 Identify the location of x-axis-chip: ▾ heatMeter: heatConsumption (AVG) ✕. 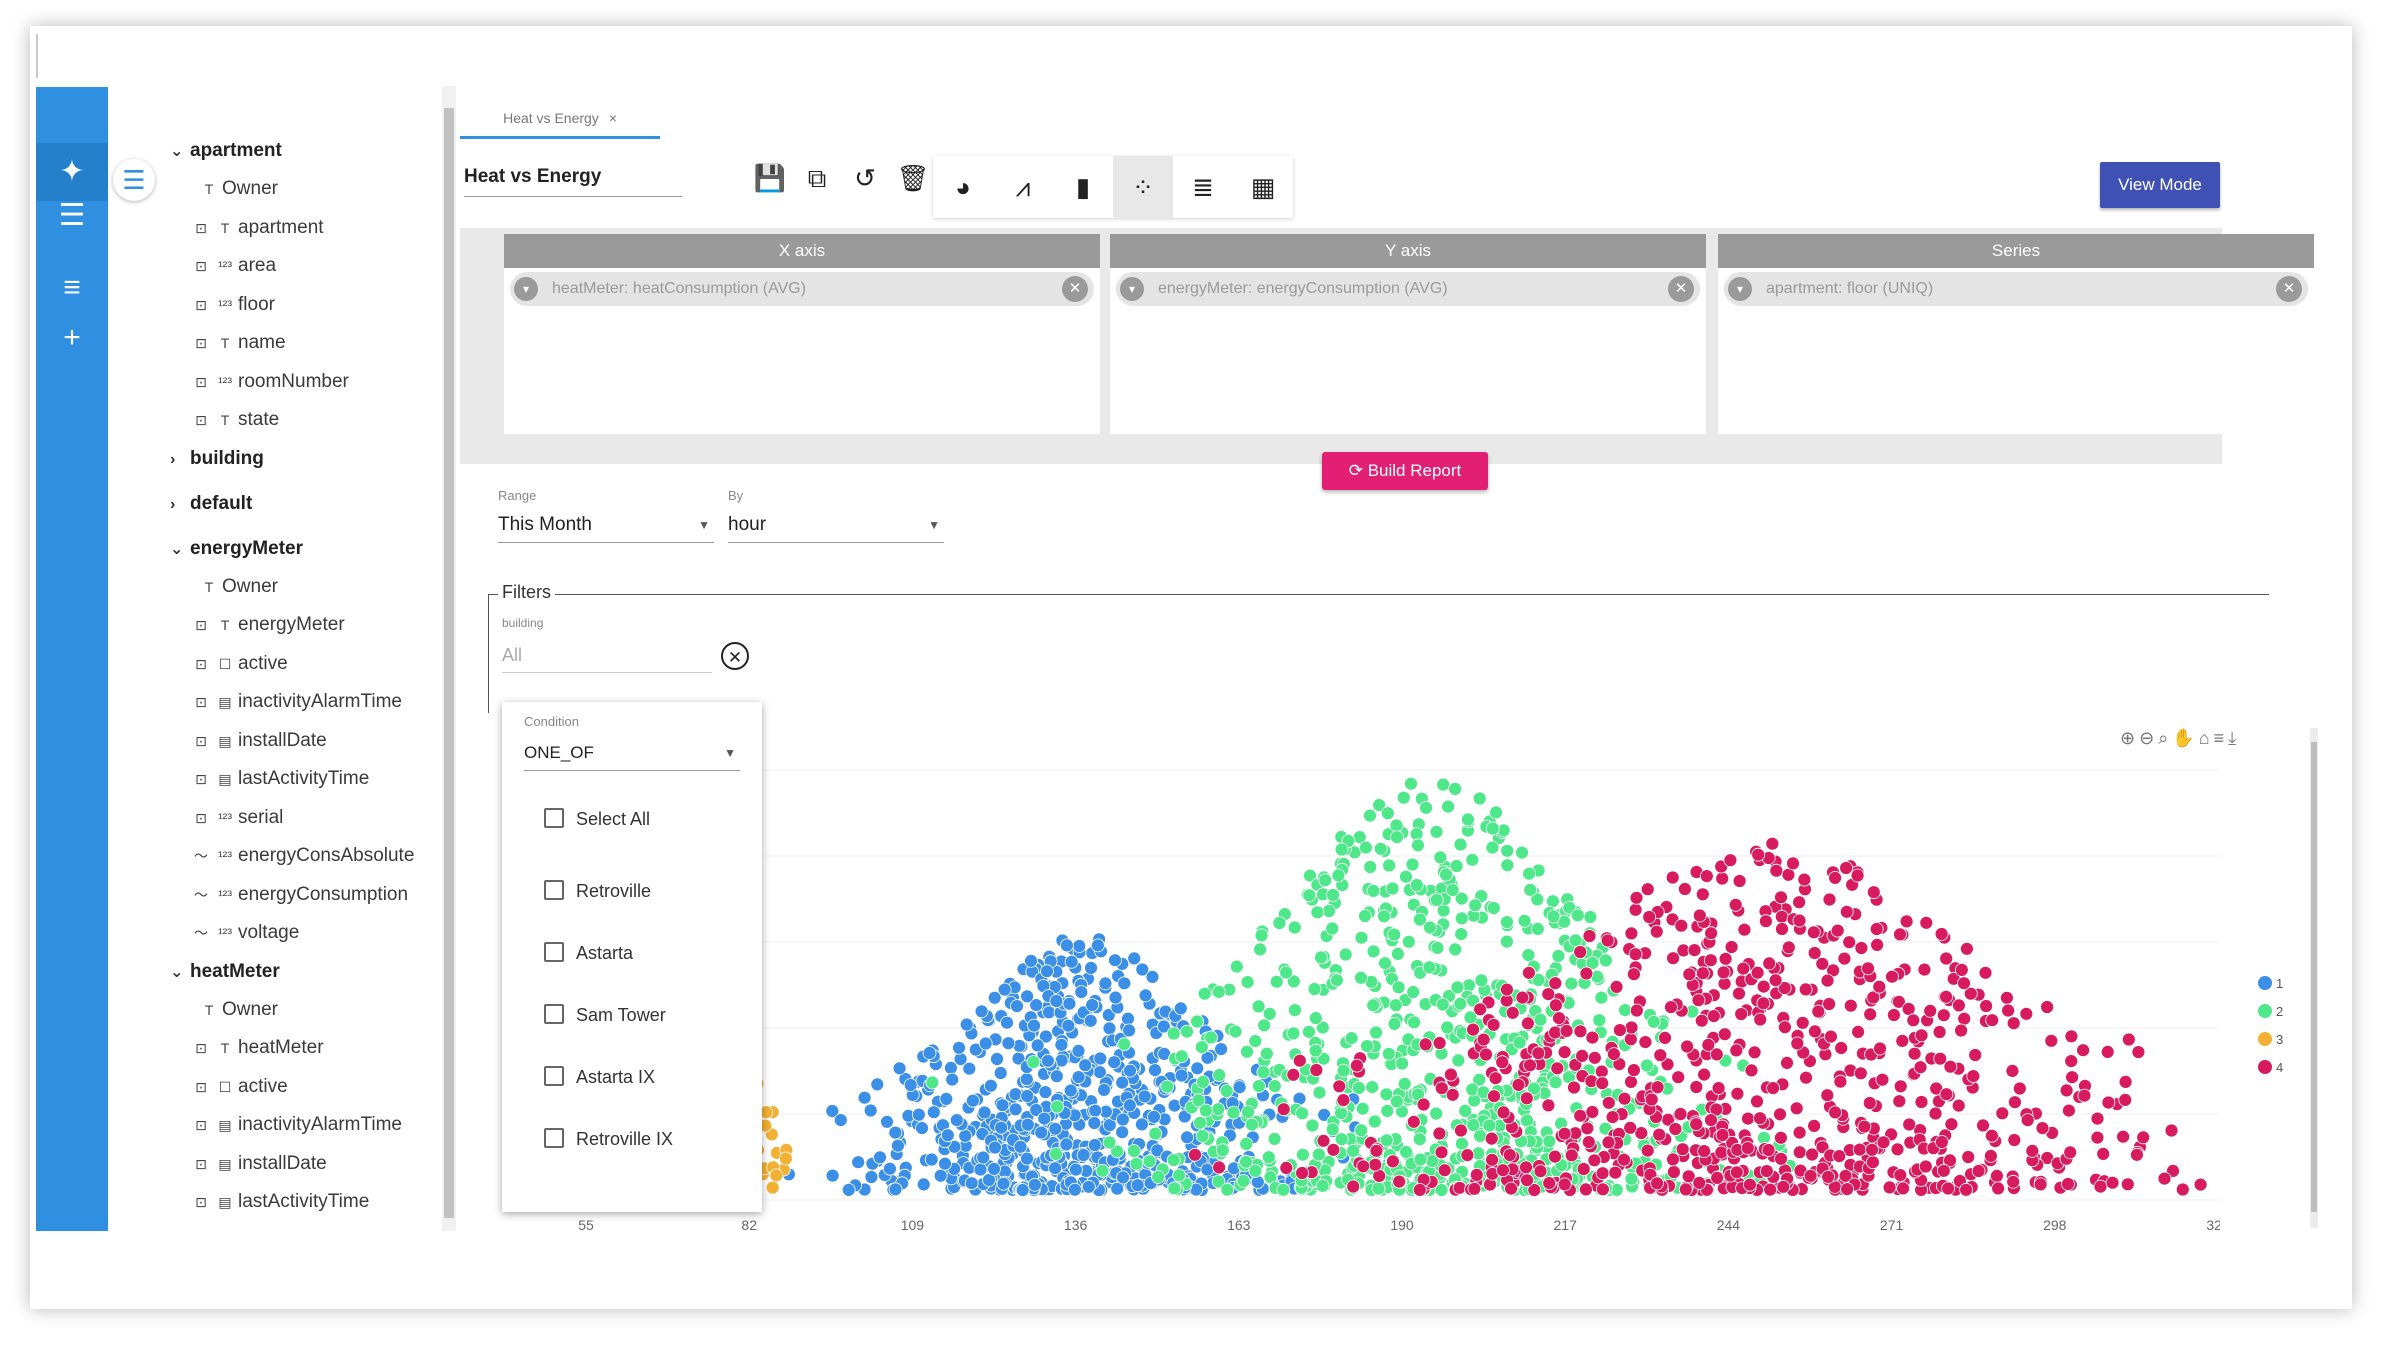
(802, 289).